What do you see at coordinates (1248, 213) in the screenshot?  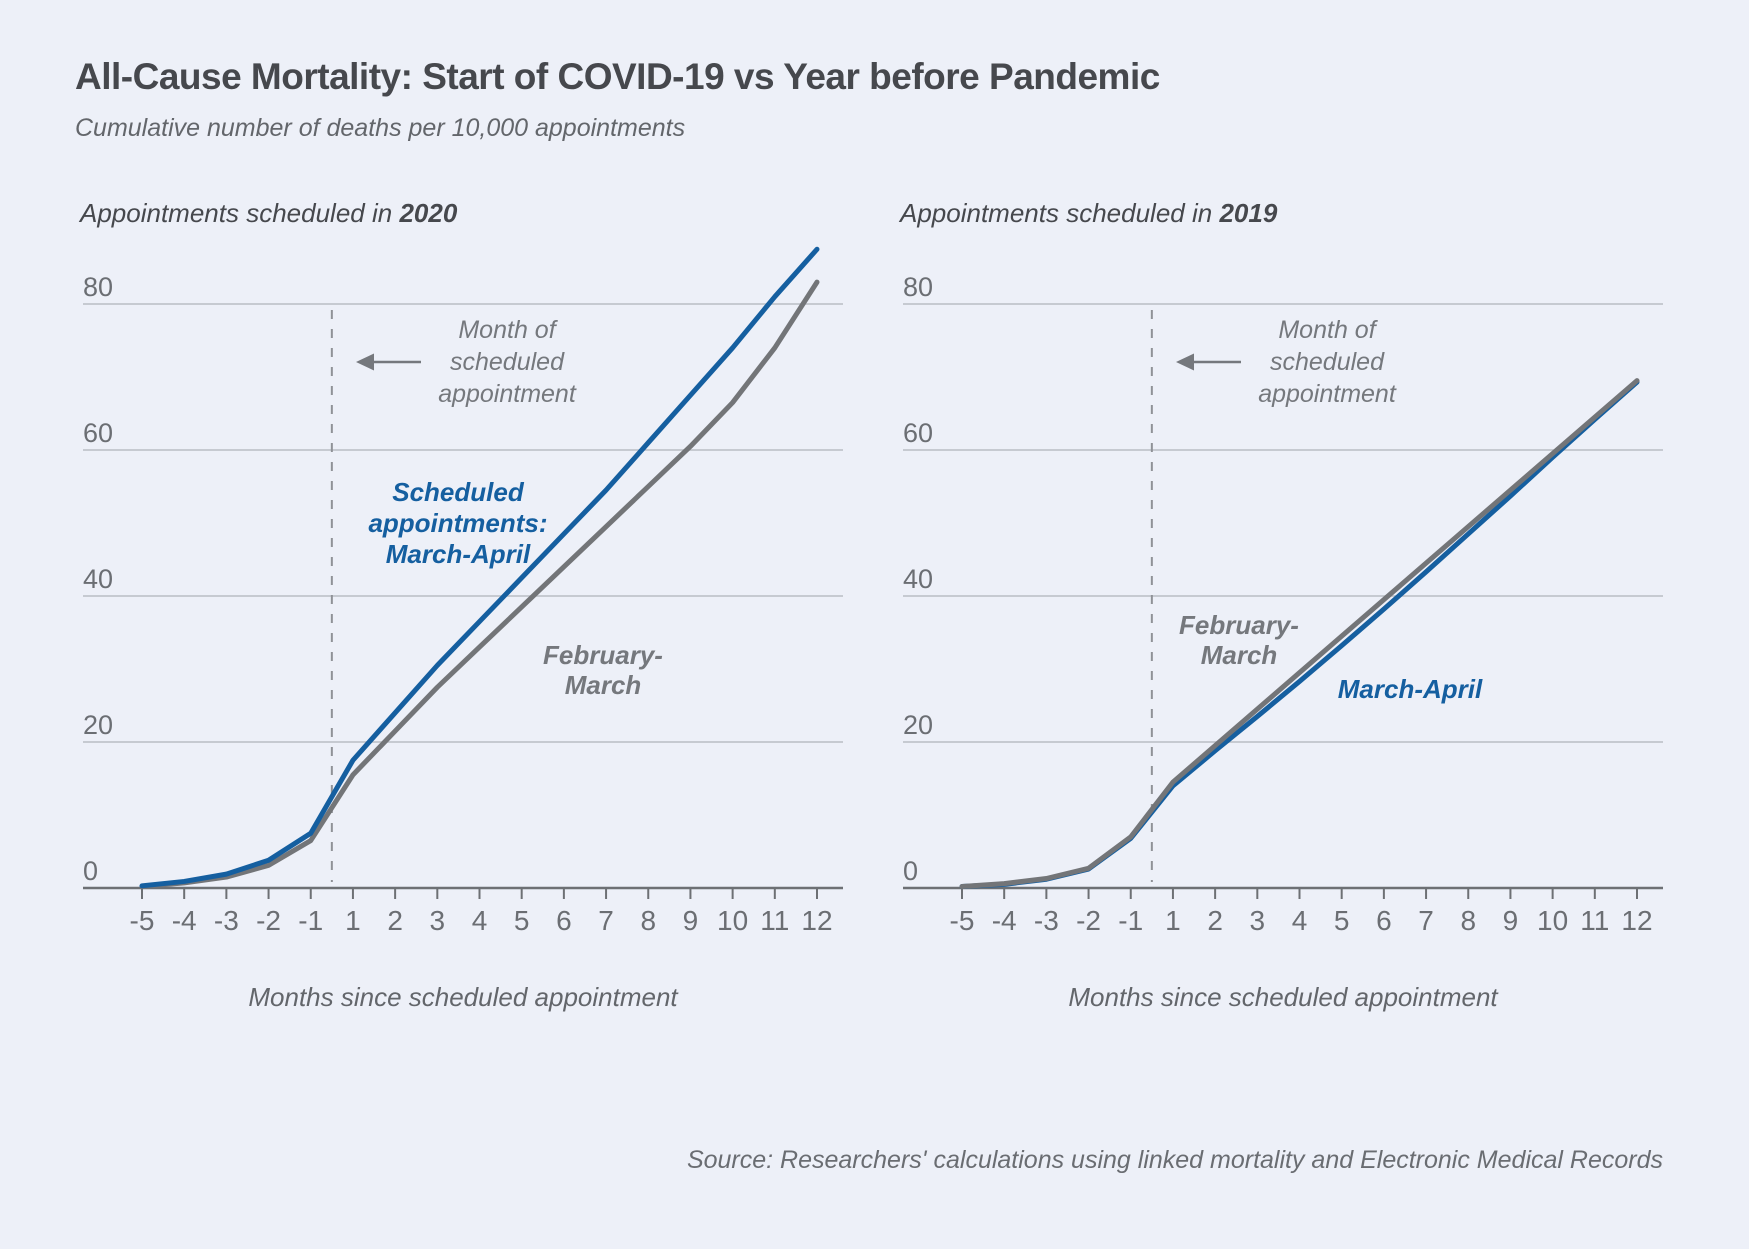 I see `panel-title-year: 2019` at bounding box center [1248, 213].